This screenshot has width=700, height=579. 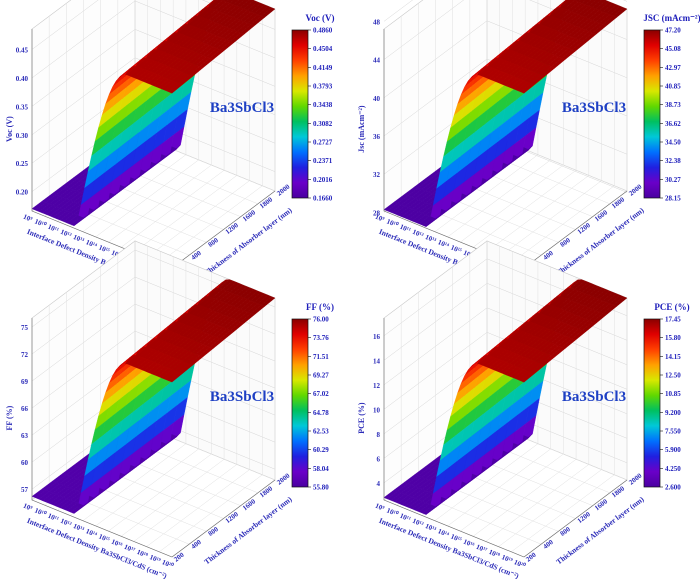 What do you see at coordinates (377, 137) in the screenshot?
I see `z-tick-label: 36` at bounding box center [377, 137].